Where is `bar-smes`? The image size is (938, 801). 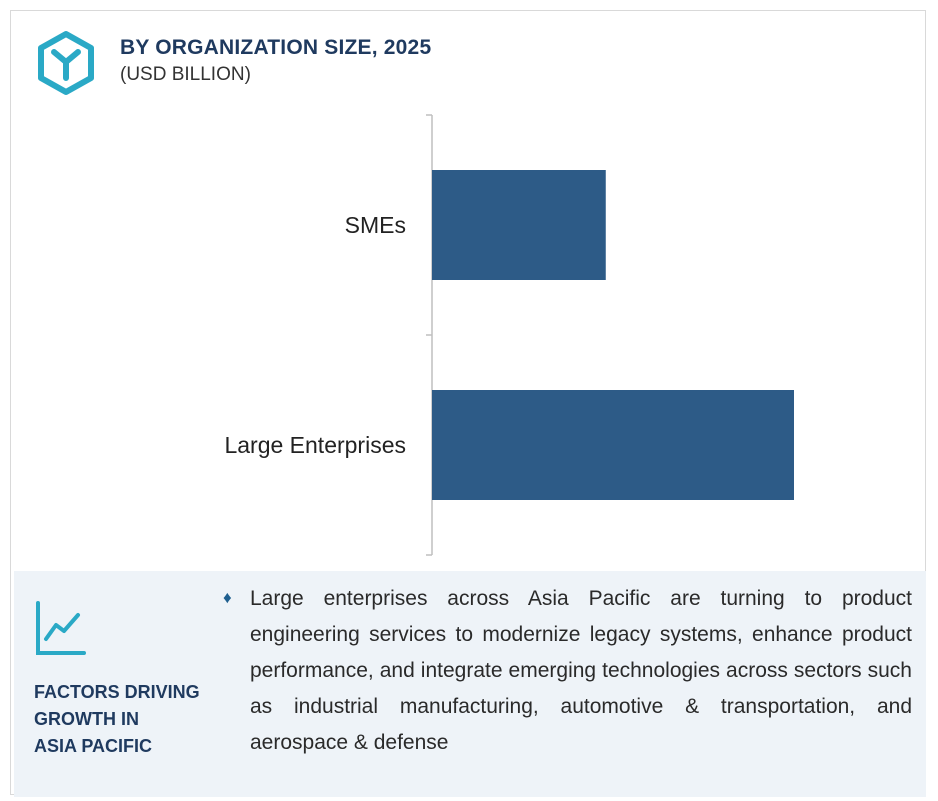
bar-smes is located at coordinates (519, 225).